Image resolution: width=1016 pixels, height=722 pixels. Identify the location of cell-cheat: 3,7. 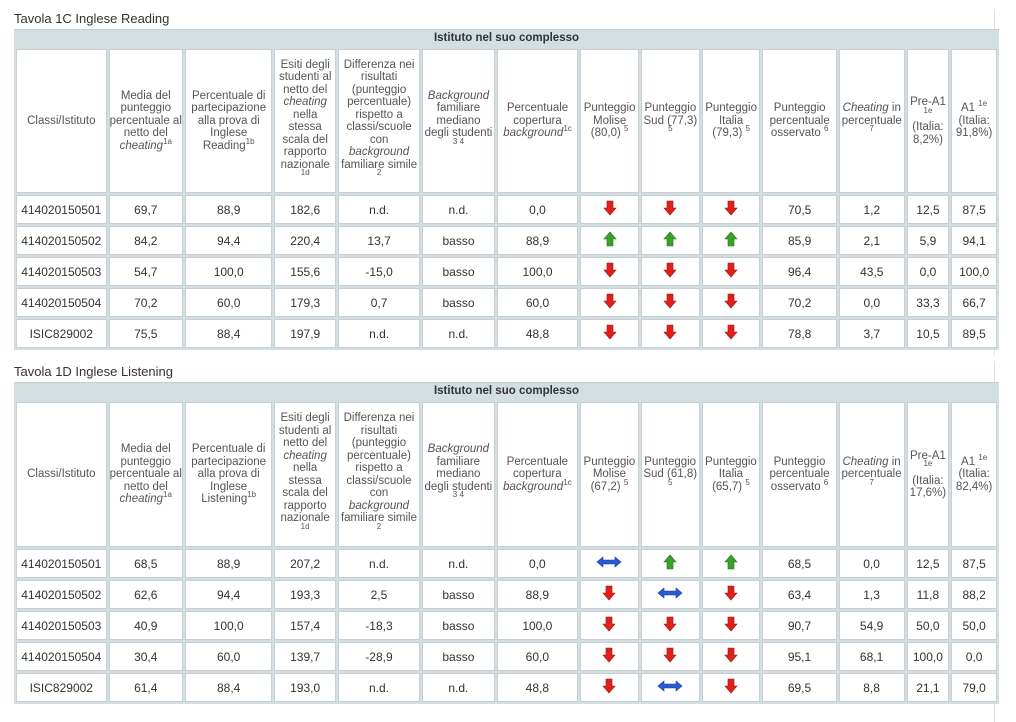
(871, 333).